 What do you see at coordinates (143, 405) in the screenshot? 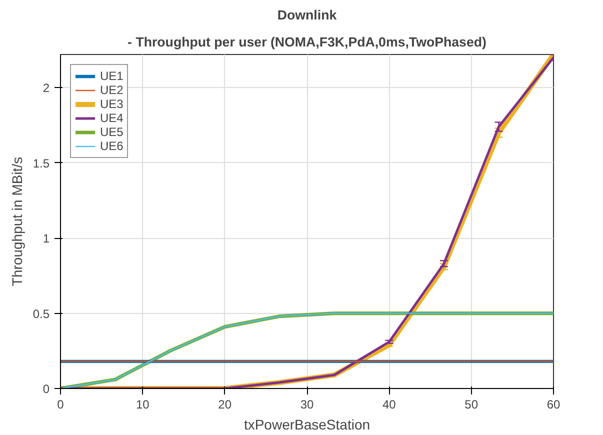
I see `x-tick-label: 10` at bounding box center [143, 405].